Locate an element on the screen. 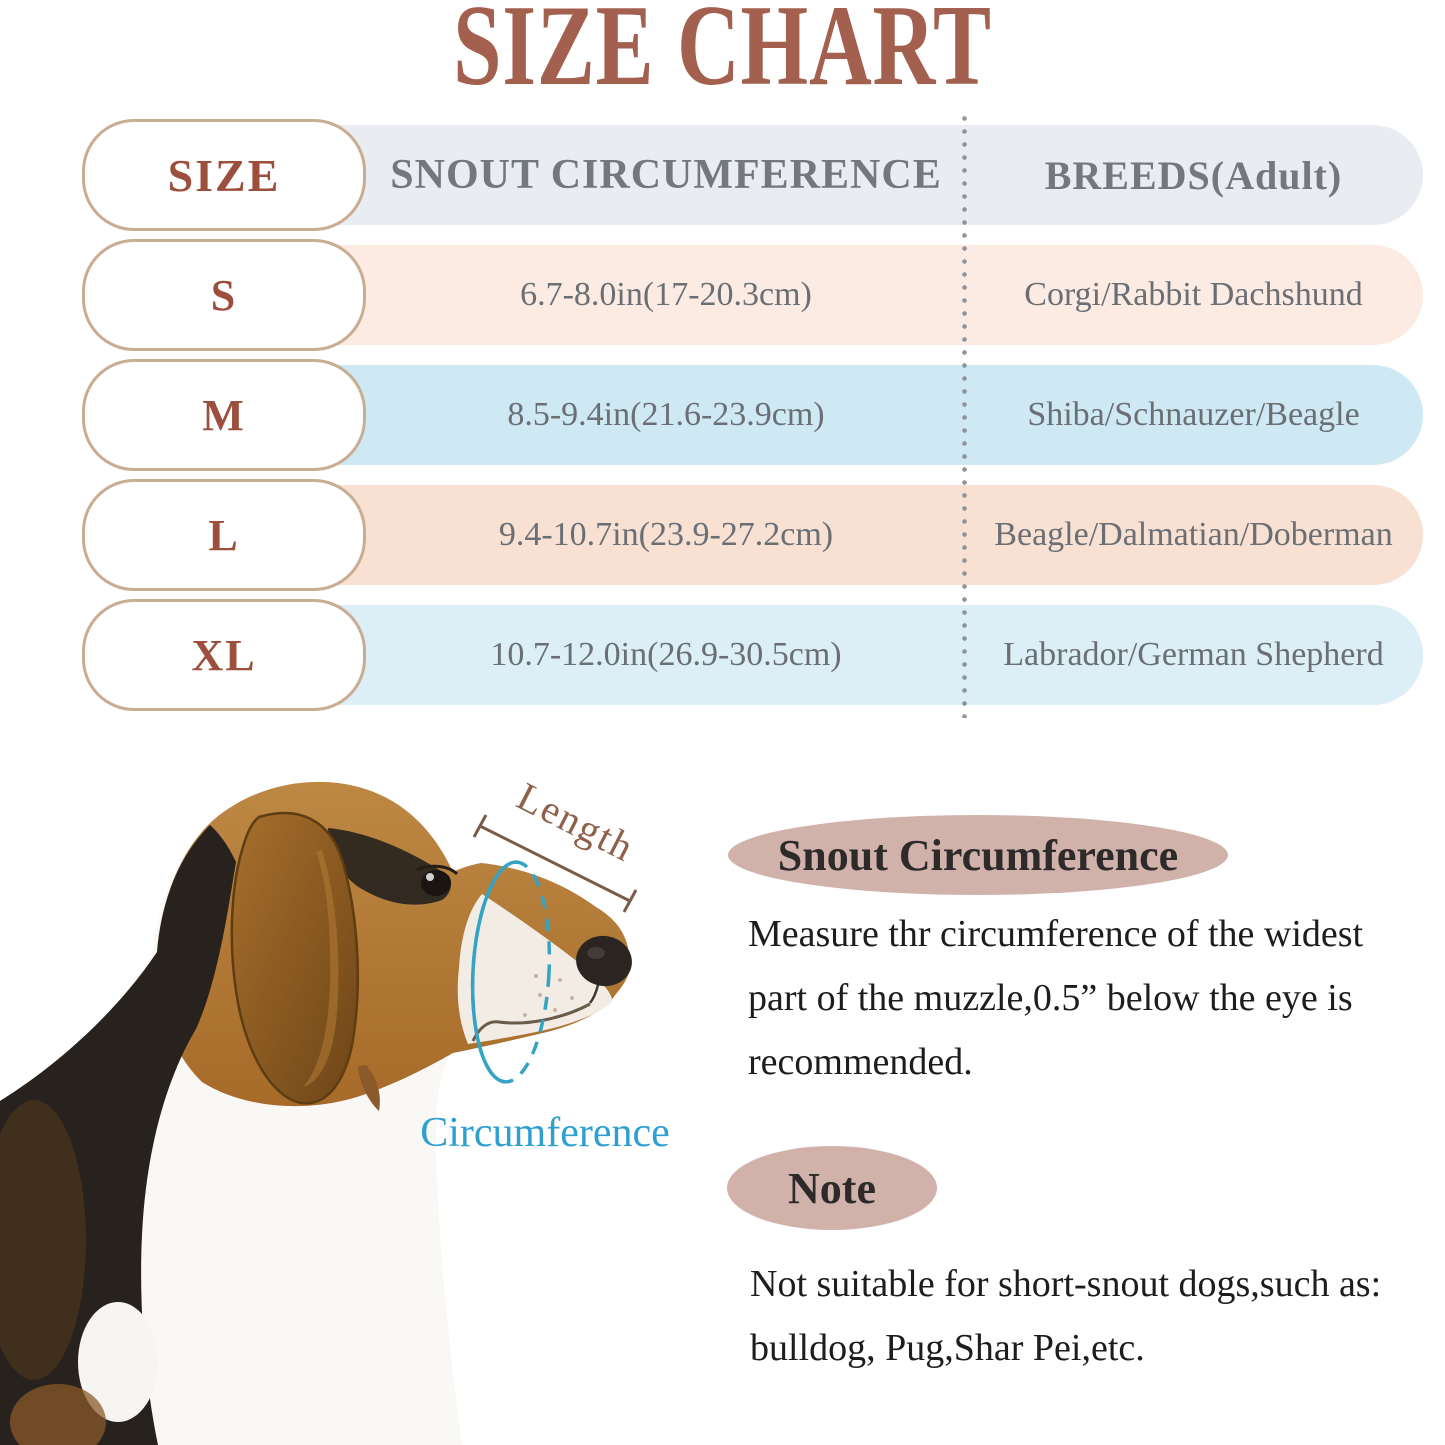  dog-eye-highlight is located at coordinates (430, 877).